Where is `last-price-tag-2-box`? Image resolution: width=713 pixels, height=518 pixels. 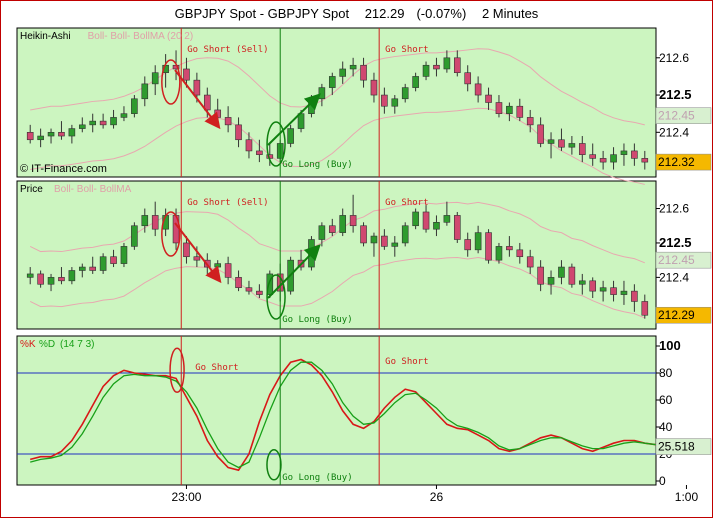 last-price-tag-2-box is located at coordinates (683, 315).